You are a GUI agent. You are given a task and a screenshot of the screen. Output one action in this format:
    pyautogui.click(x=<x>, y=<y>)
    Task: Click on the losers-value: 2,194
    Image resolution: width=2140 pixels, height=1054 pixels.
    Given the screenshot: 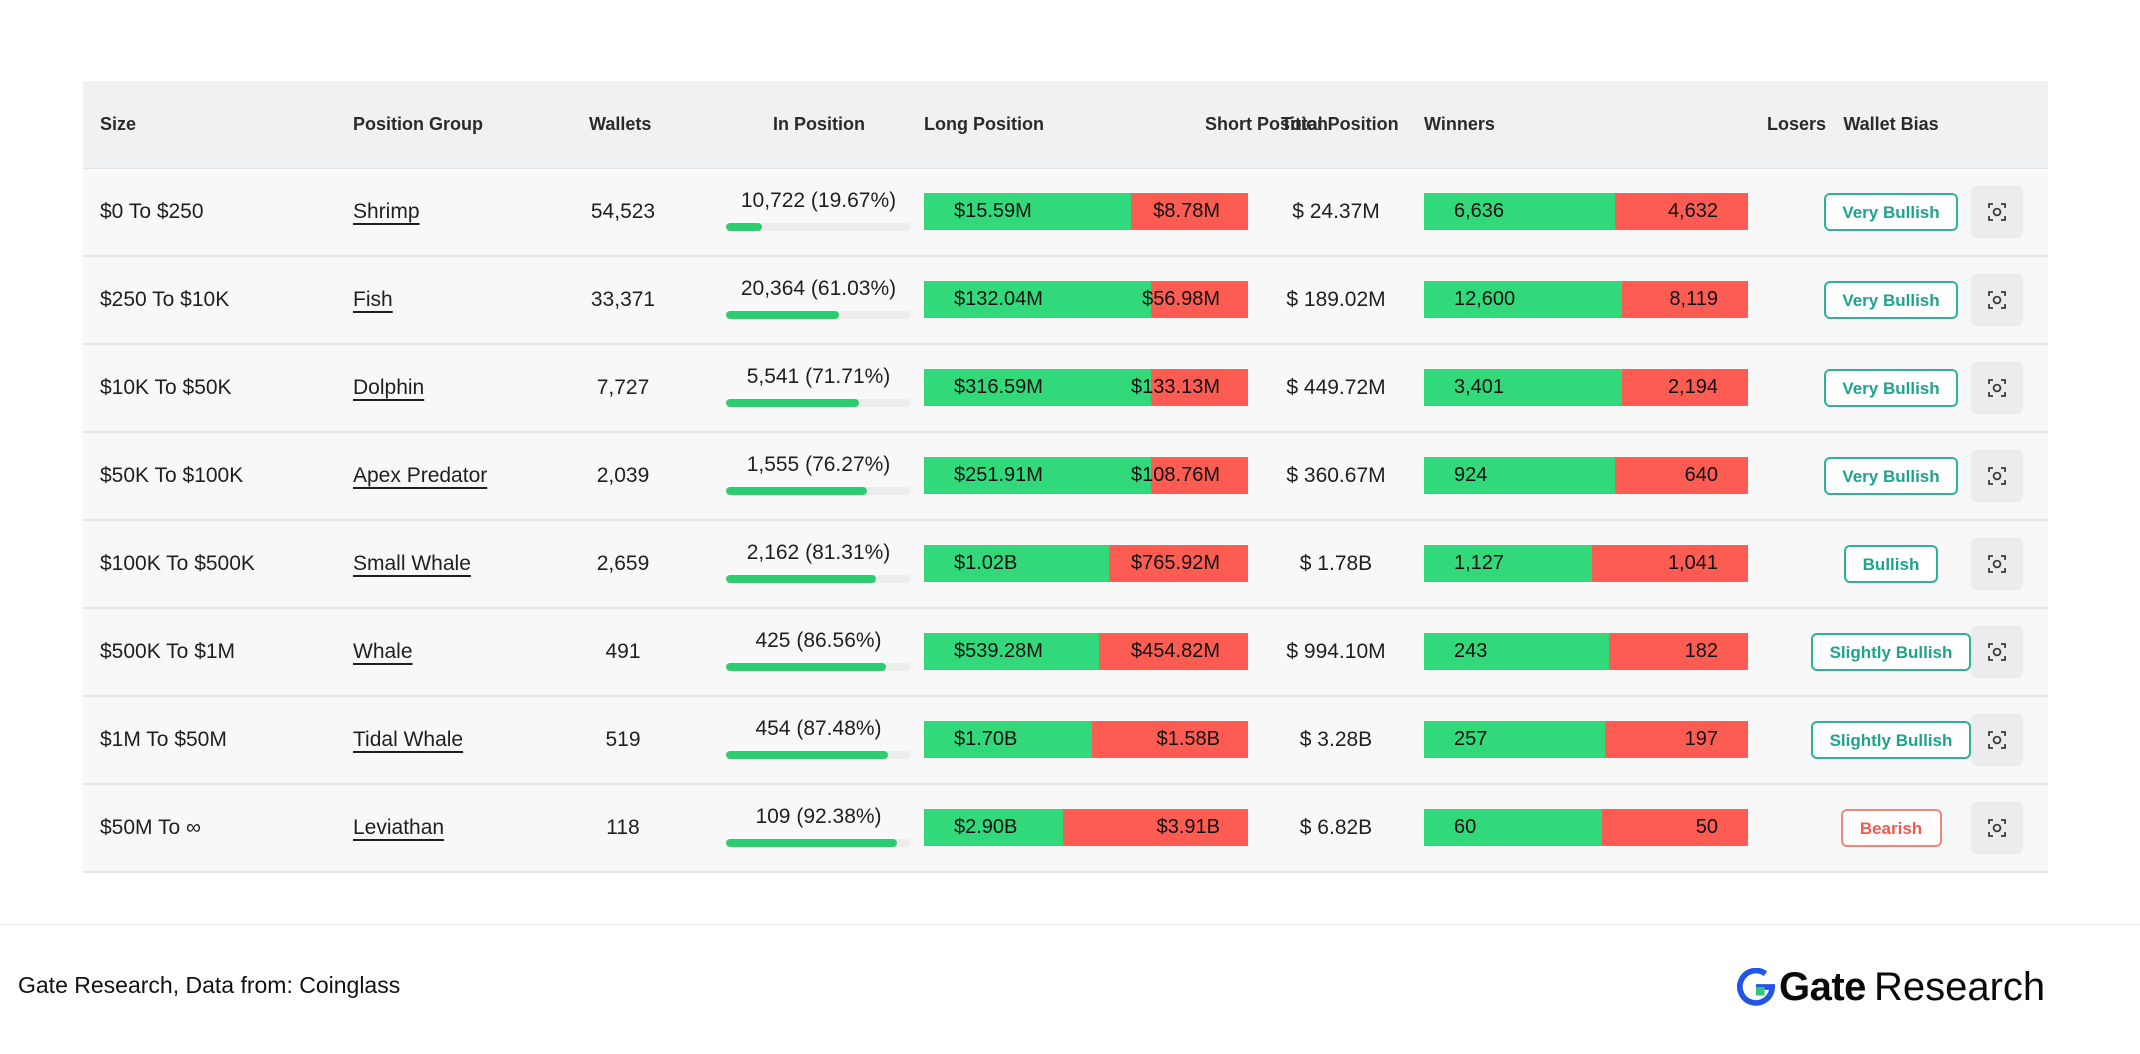 What is the action you would take?
    pyautogui.click(x=1692, y=387)
    